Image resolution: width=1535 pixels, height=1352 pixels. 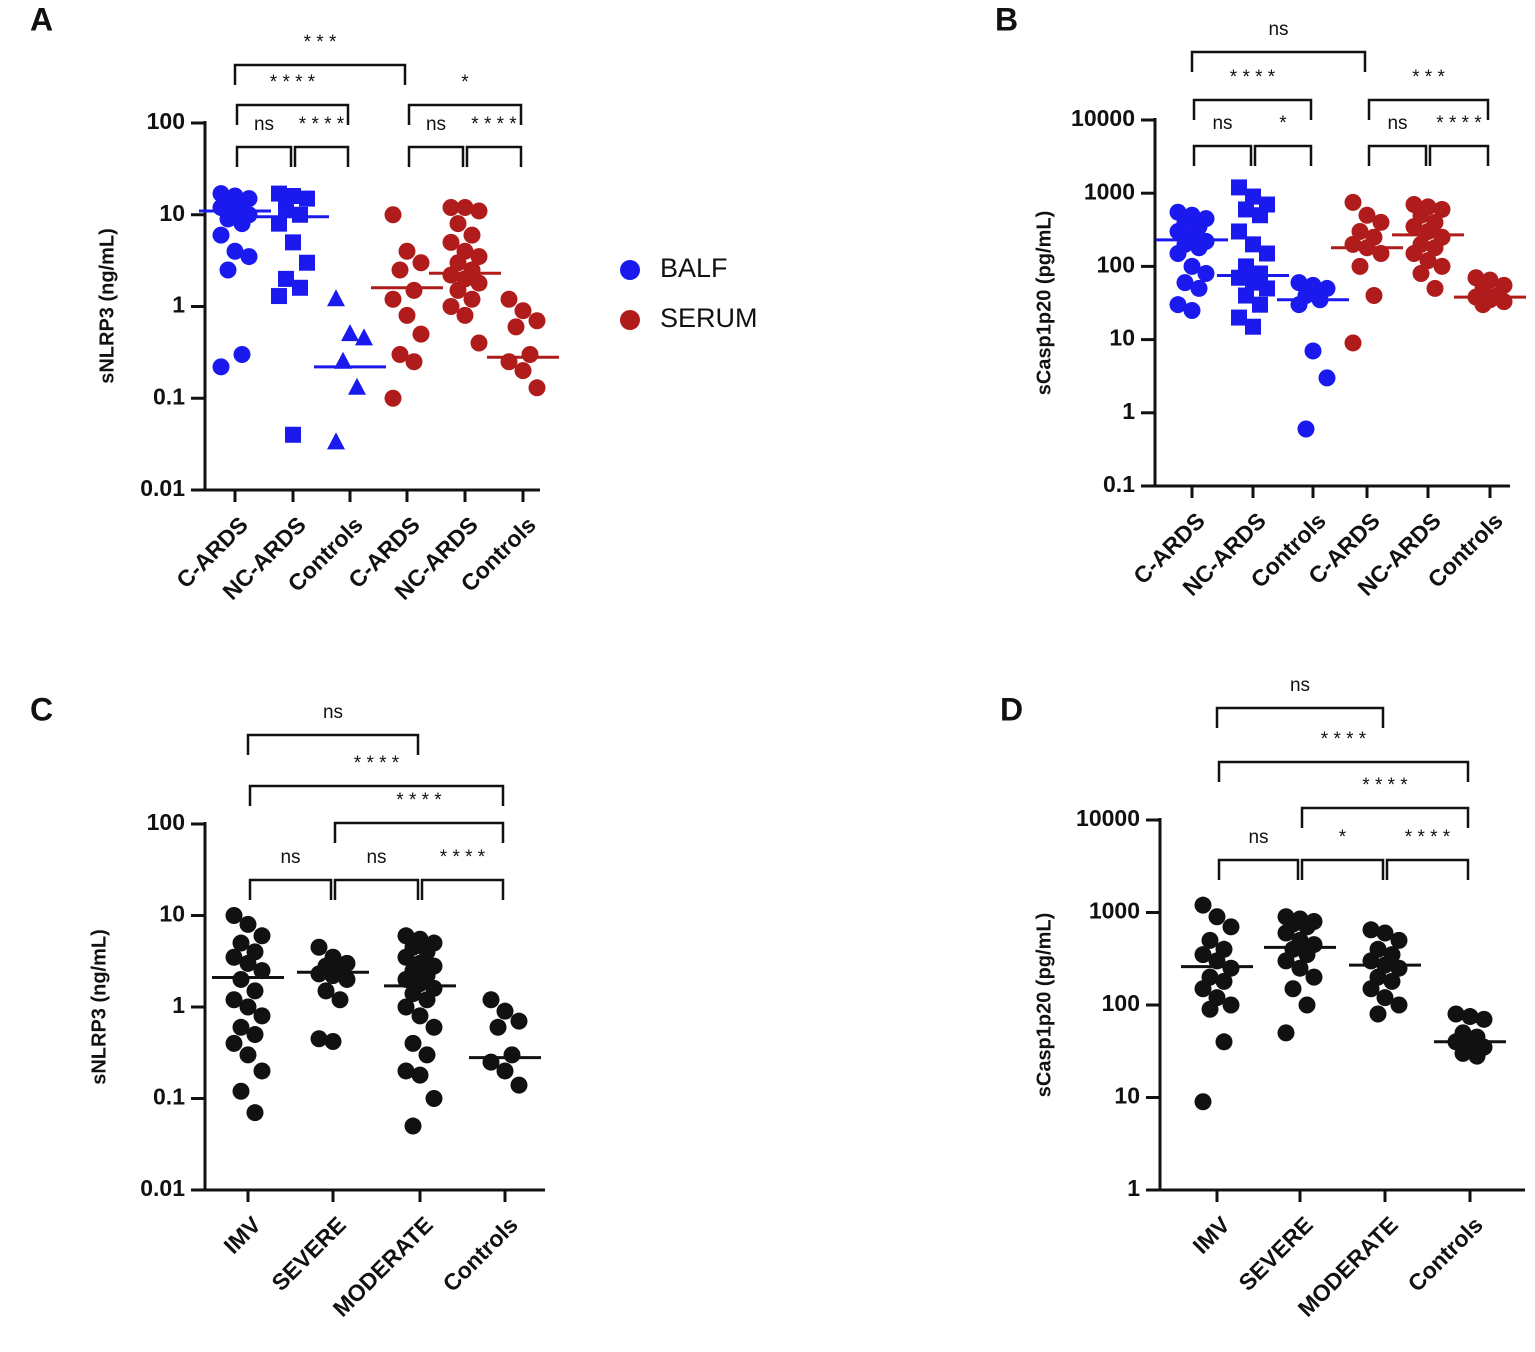 I want to click on x-tick-label: SEVERE, so click(x=308, y=1253).